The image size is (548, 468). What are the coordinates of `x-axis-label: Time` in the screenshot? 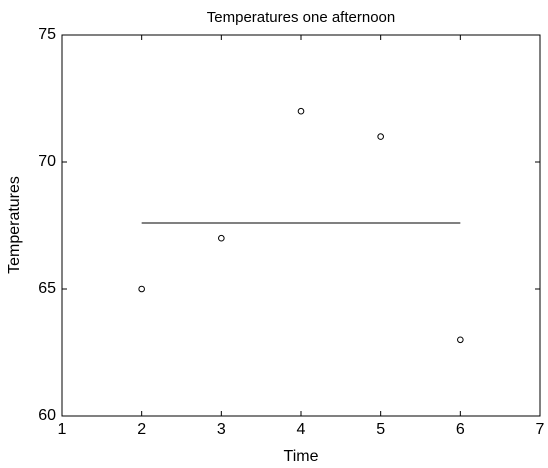 It's located at (301, 456).